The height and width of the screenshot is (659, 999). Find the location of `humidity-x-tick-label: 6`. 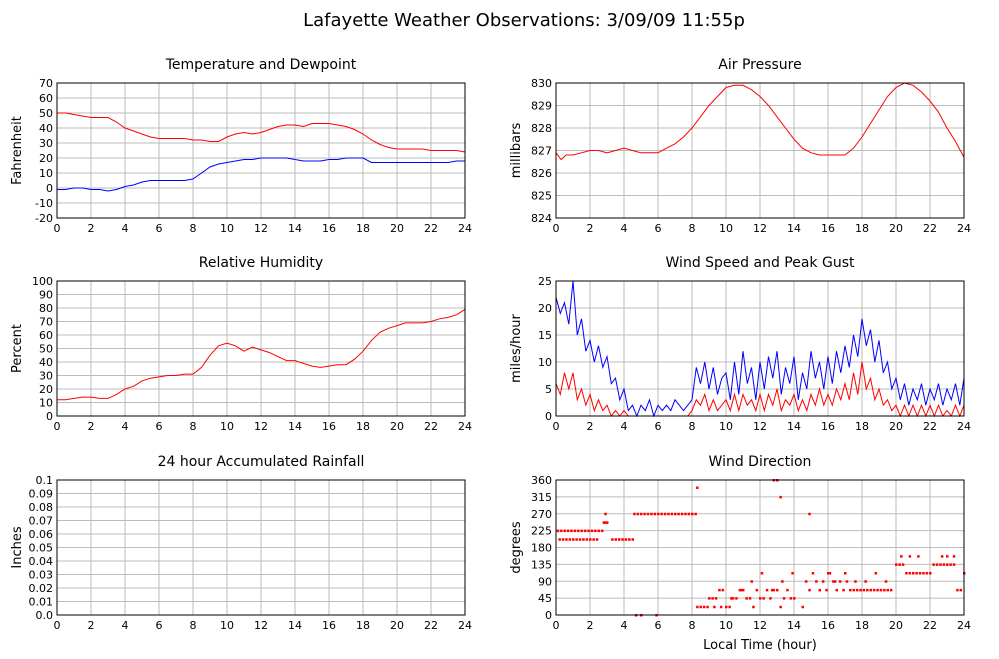

humidity-x-tick-label: 6 is located at coordinates (159, 426).